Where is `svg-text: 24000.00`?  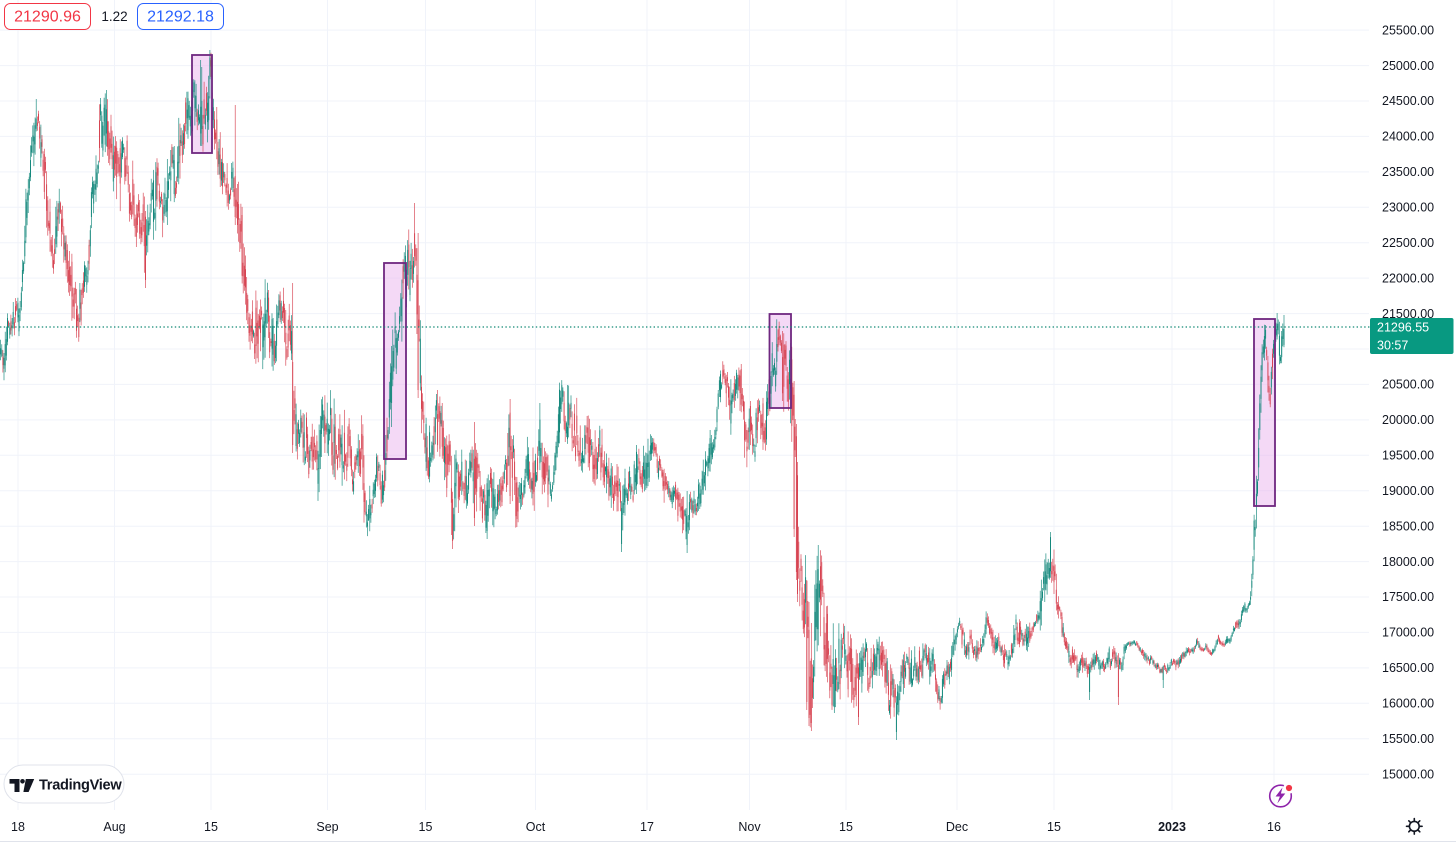 svg-text: 24000.00 is located at coordinates (1408, 137).